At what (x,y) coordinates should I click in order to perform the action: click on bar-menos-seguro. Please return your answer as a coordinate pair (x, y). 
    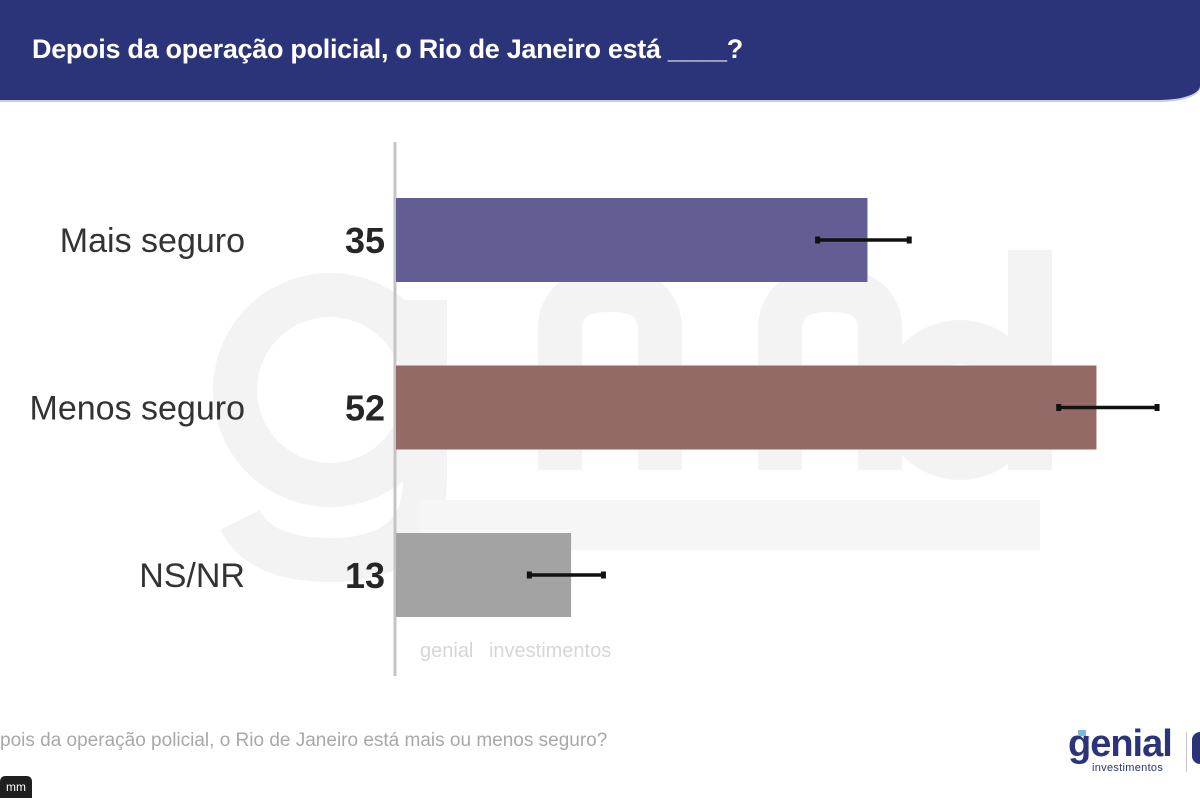
    Looking at the image, I should click on (746, 407).